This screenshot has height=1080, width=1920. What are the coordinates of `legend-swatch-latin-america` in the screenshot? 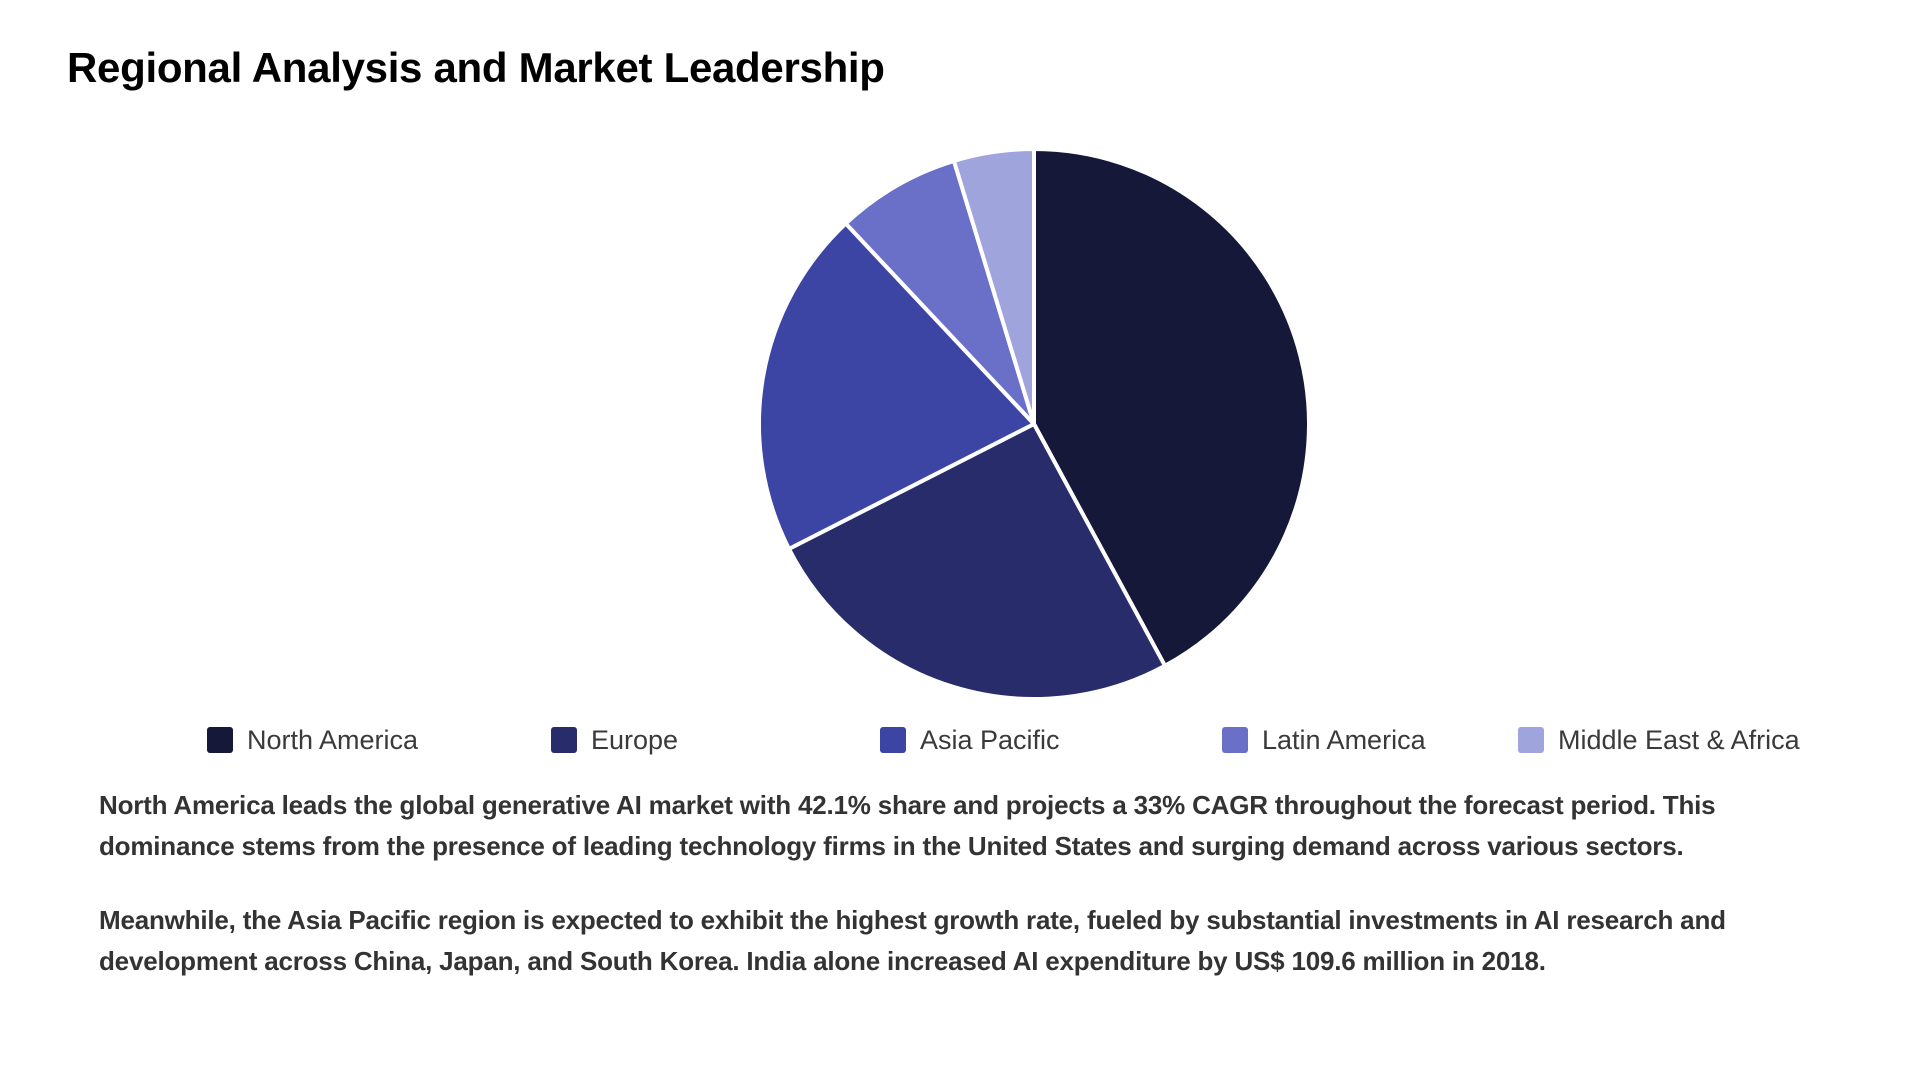 It's located at (1235, 740).